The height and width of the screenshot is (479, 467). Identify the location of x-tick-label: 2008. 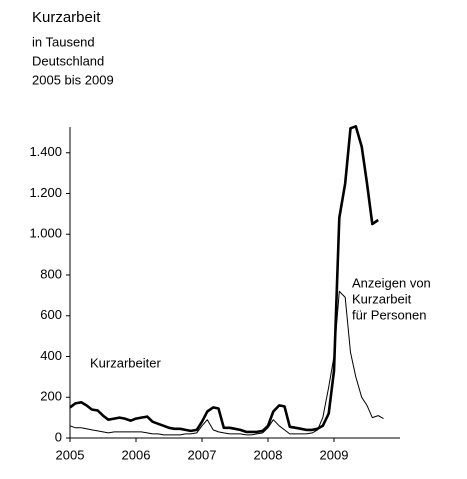
(268, 454).